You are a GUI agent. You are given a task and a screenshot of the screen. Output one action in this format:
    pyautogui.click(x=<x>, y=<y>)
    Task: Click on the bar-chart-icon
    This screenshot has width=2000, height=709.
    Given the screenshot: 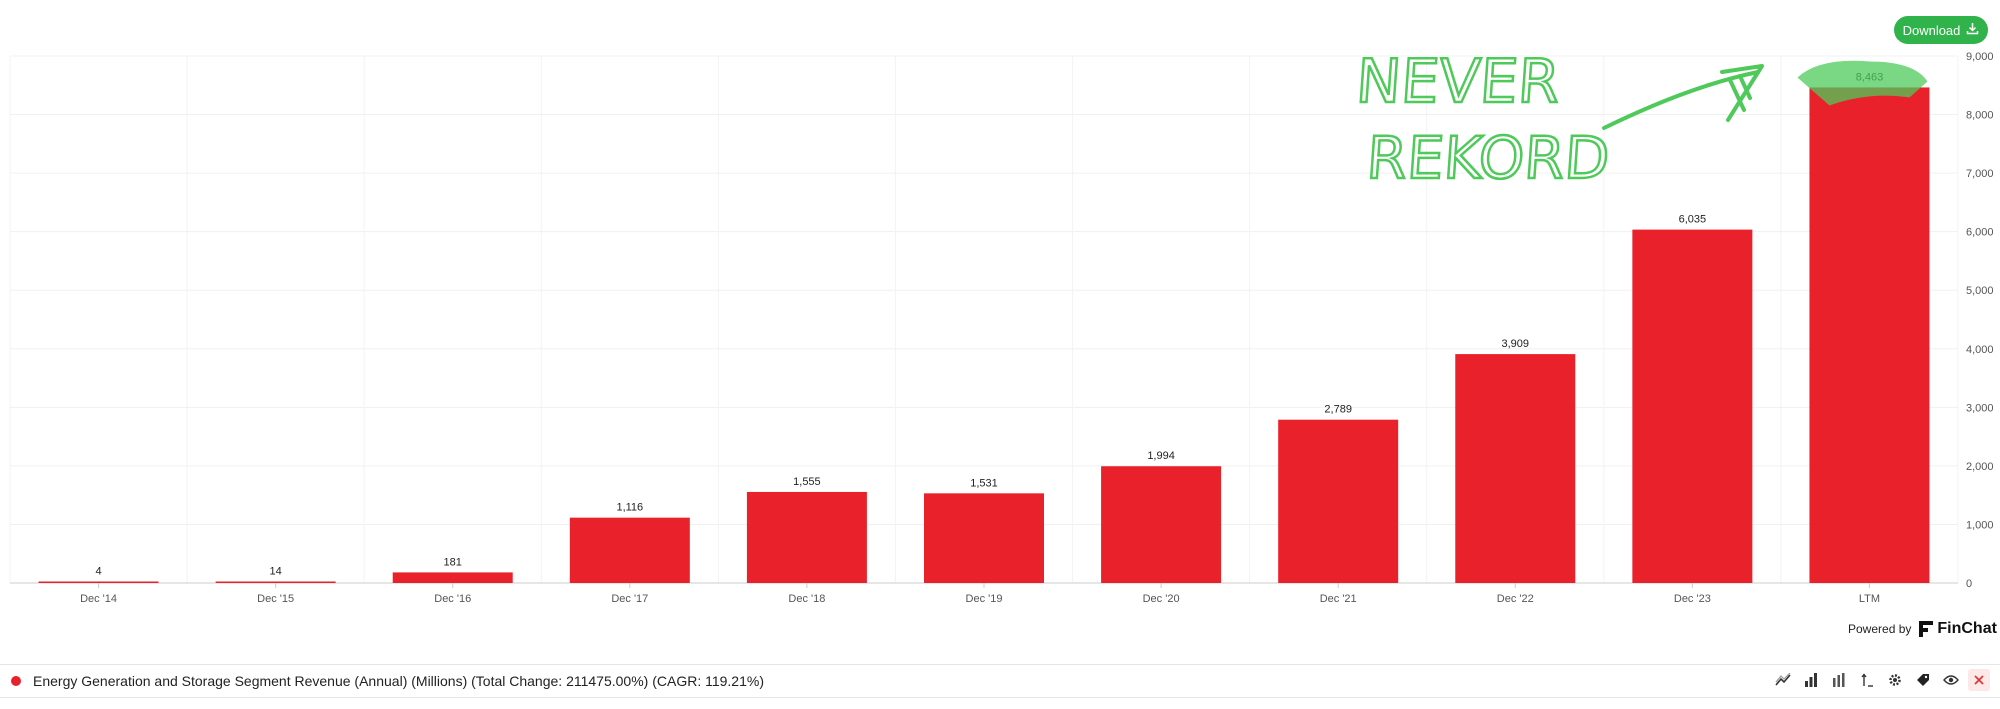 What is the action you would take?
    pyautogui.click(x=1811, y=680)
    